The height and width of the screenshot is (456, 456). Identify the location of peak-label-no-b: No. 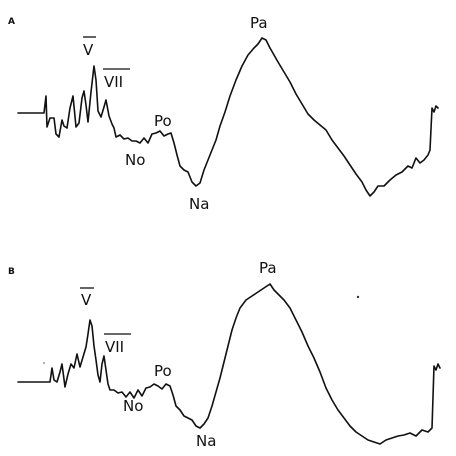
(133, 406).